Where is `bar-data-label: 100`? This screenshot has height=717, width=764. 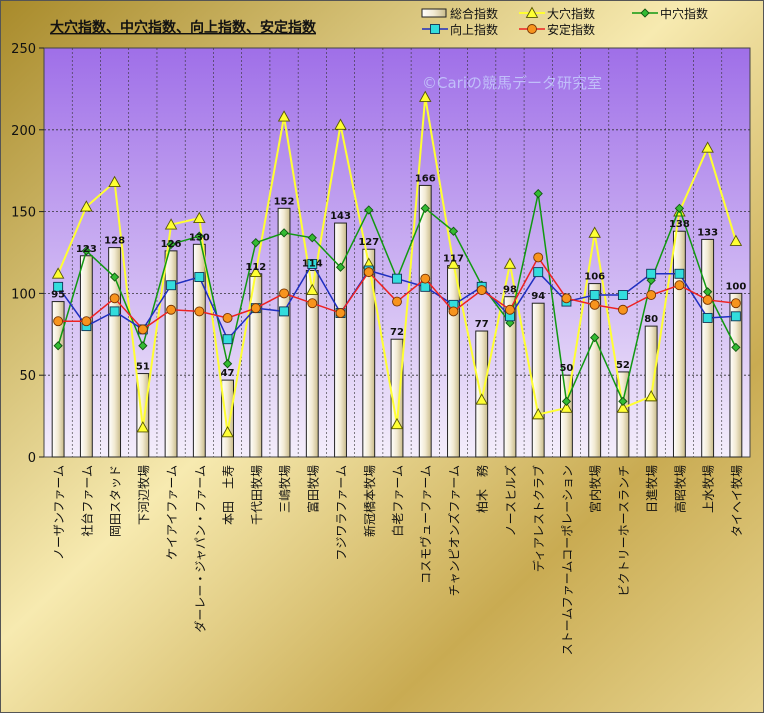 bar-data-label: 100 is located at coordinates (735, 286).